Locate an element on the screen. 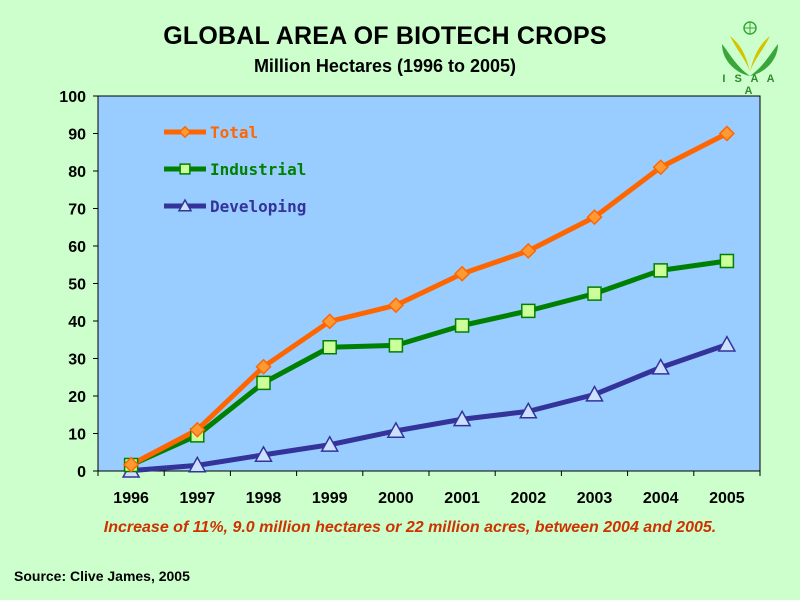 The height and width of the screenshot is (600, 800). y-tick-label: 10 is located at coordinates (77, 435).